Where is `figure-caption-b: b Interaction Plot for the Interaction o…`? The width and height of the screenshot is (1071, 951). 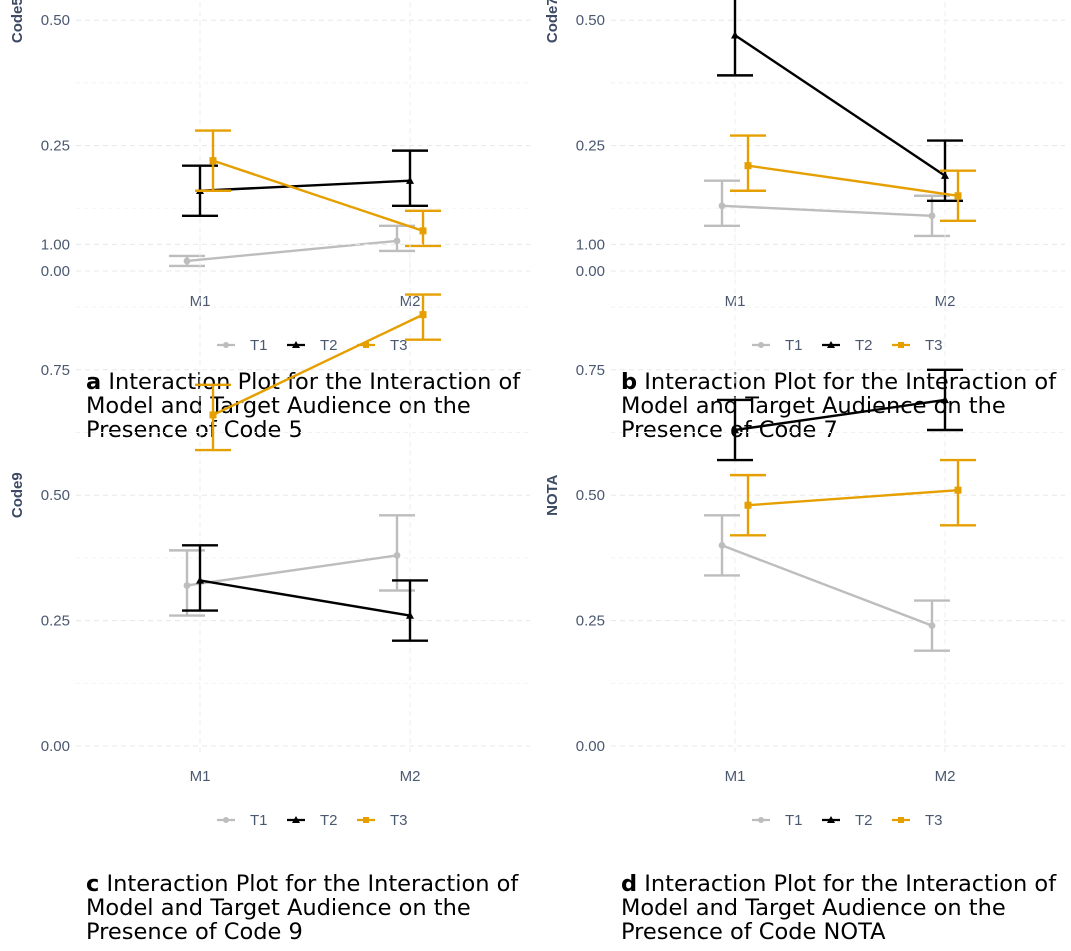 figure-caption-b: b Interaction Plot for the Interaction o… is located at coordinates (841, 406).